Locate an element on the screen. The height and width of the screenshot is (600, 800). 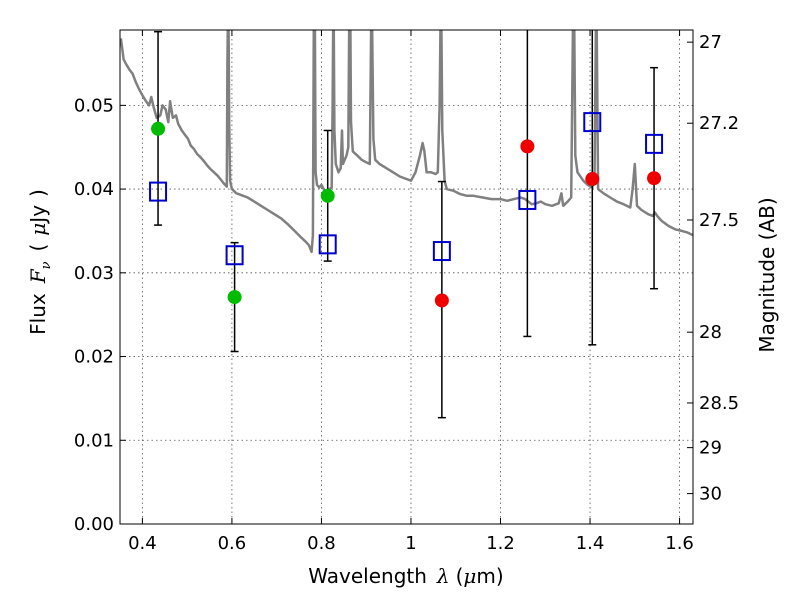
y2-tick-label: 30 is located at coordinates (710, 494).